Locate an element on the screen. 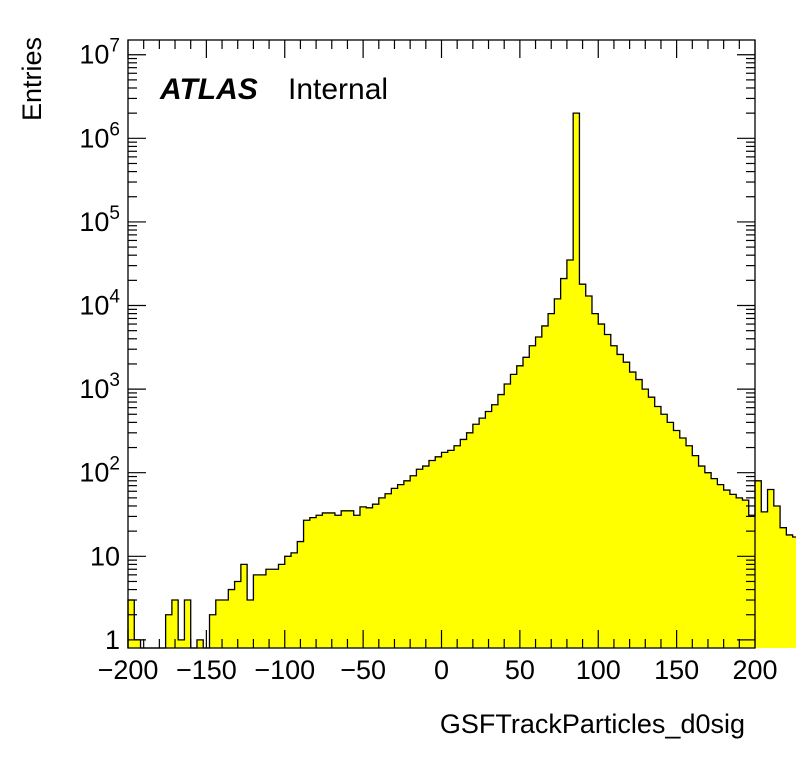  x-tick-label: −50 is located at coordinates (363, 670).